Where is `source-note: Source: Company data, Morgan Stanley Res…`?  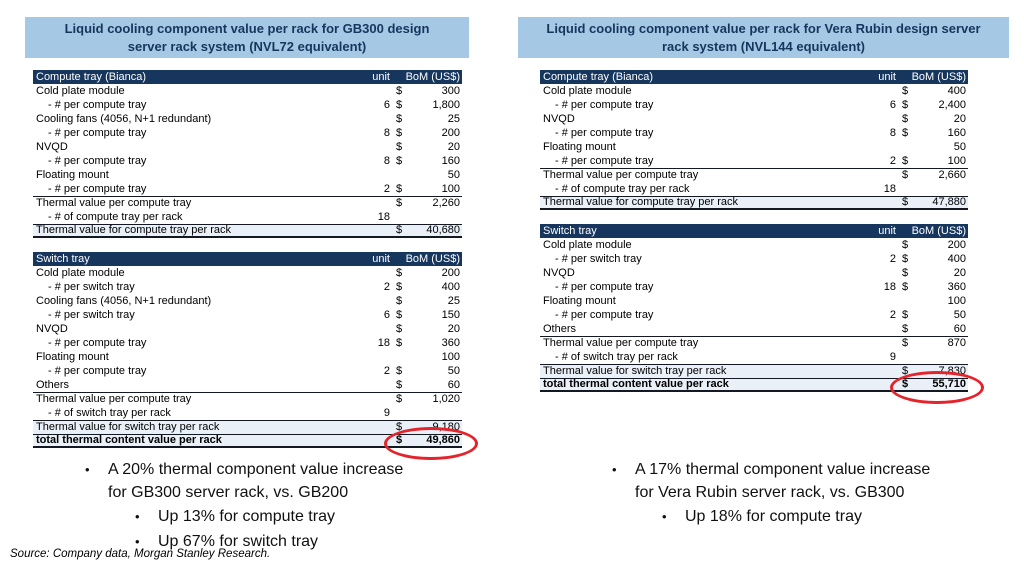
source-note: Source: Company data, Morgan Stanley Res… is located at coordinates (140, 554).